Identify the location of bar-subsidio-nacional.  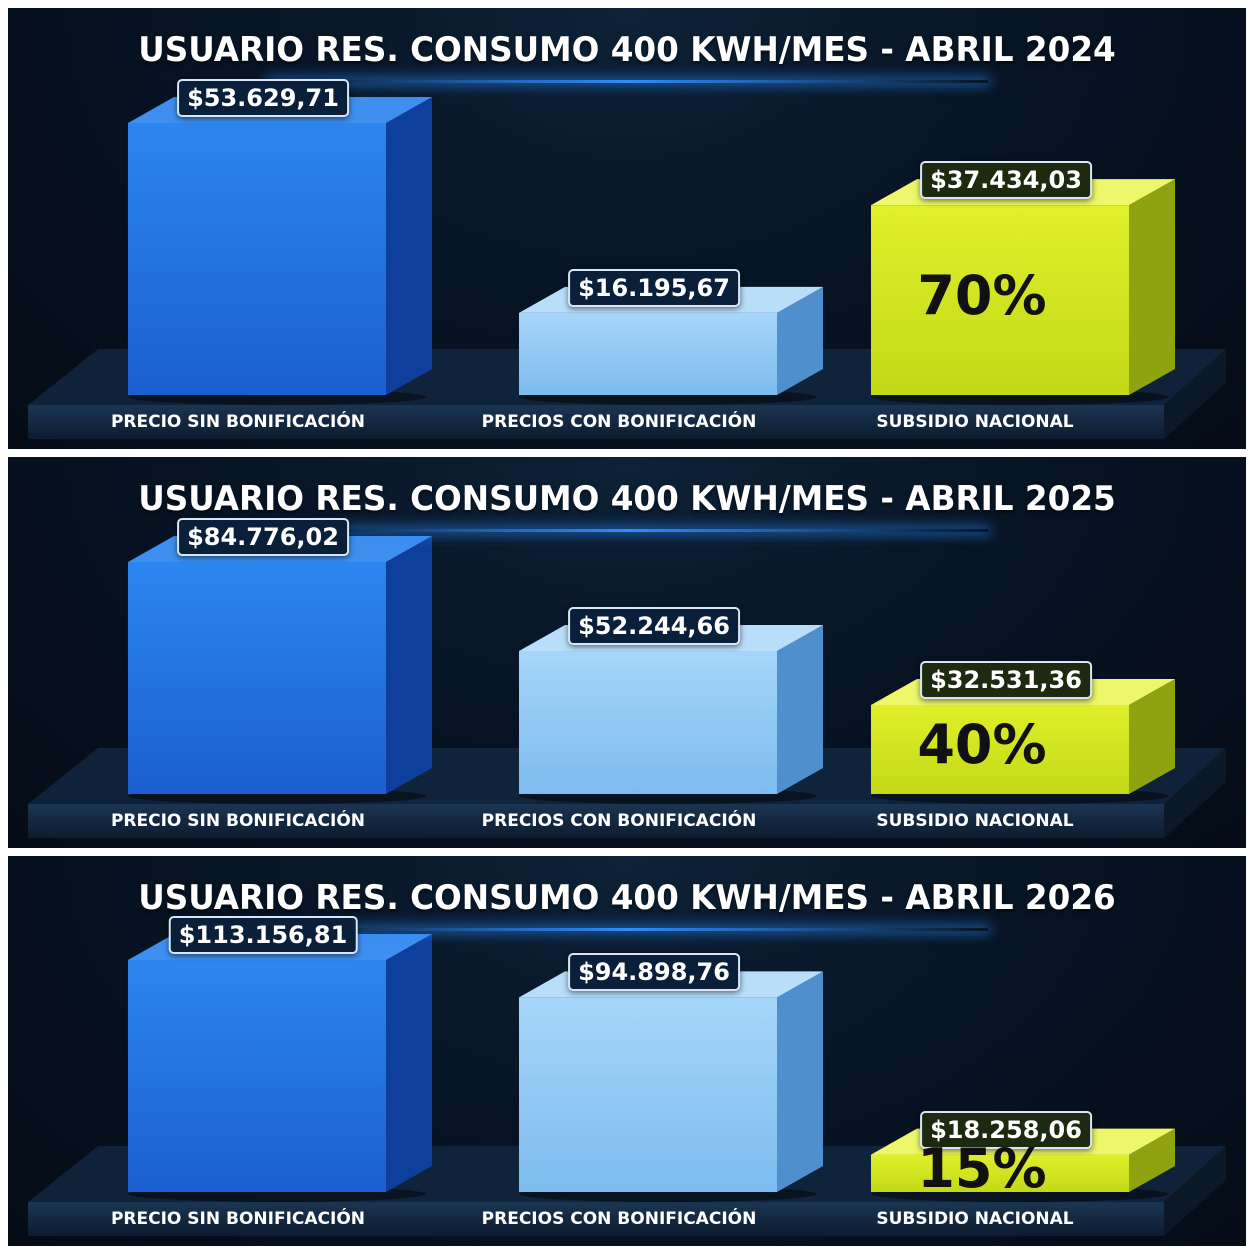
(1023, 1165).